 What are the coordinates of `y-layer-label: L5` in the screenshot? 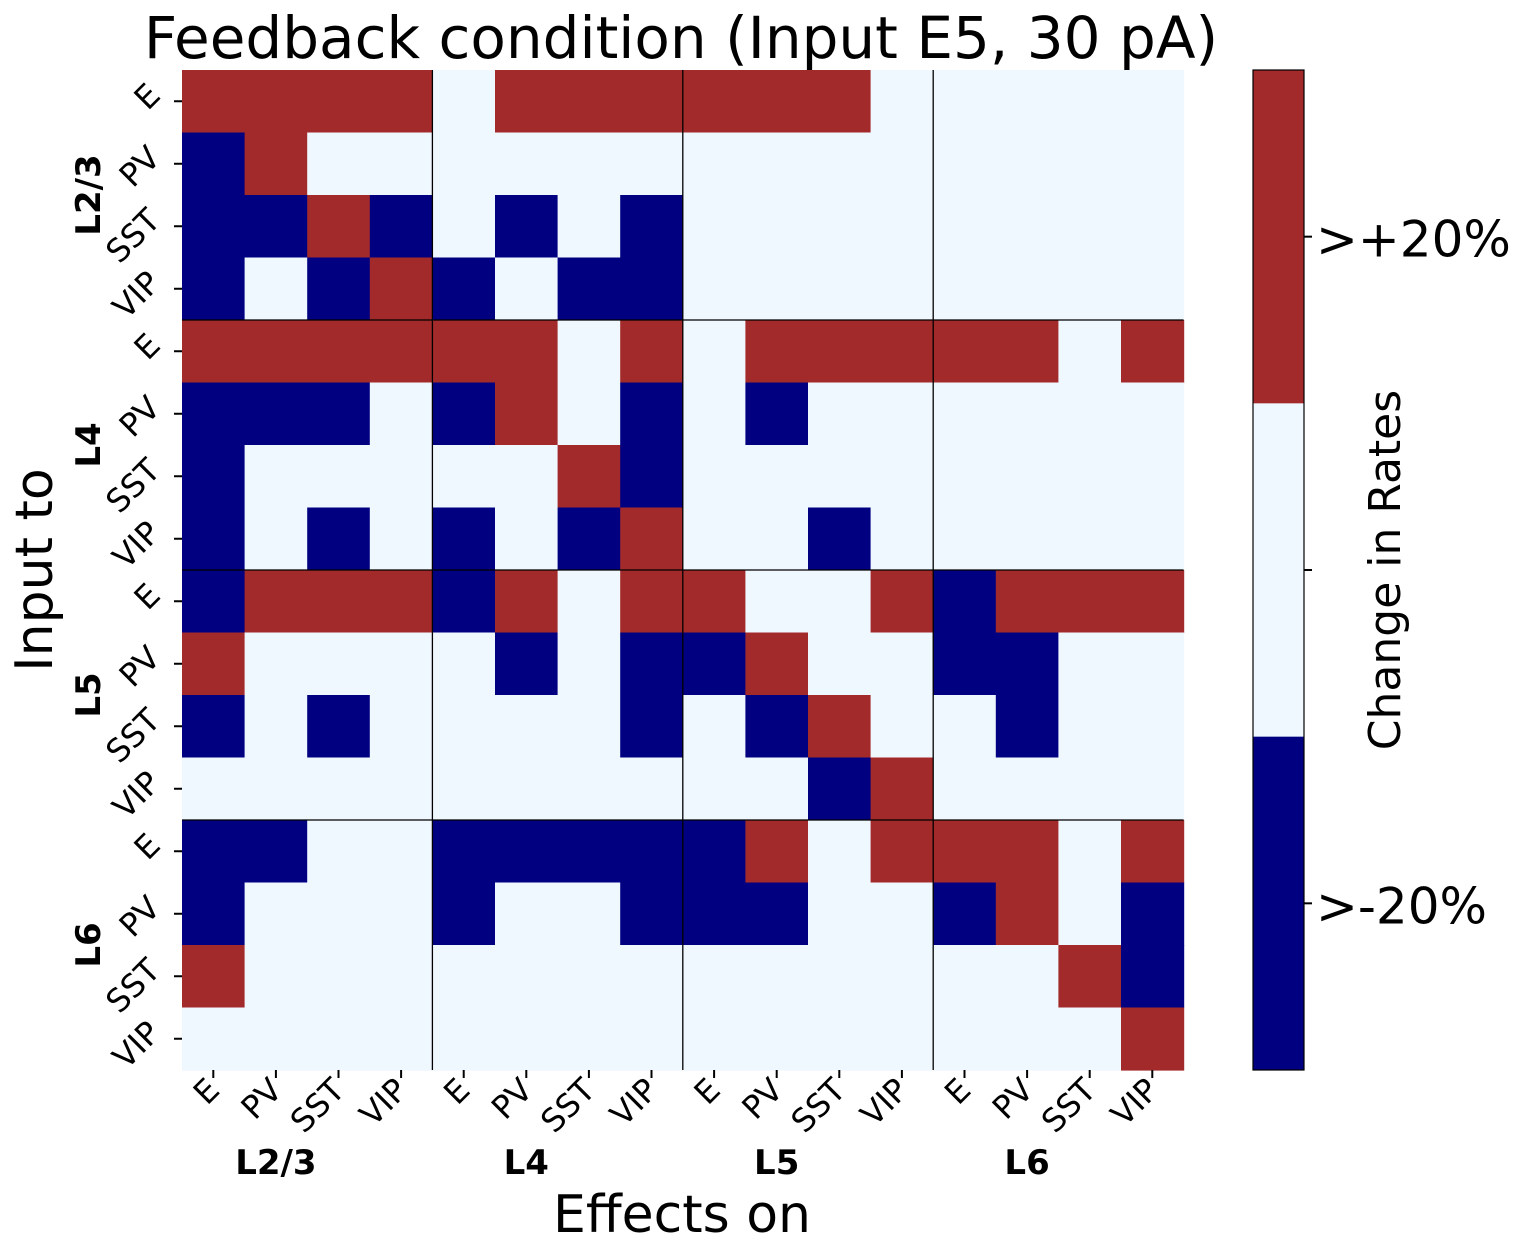 It's located at (89, 694).